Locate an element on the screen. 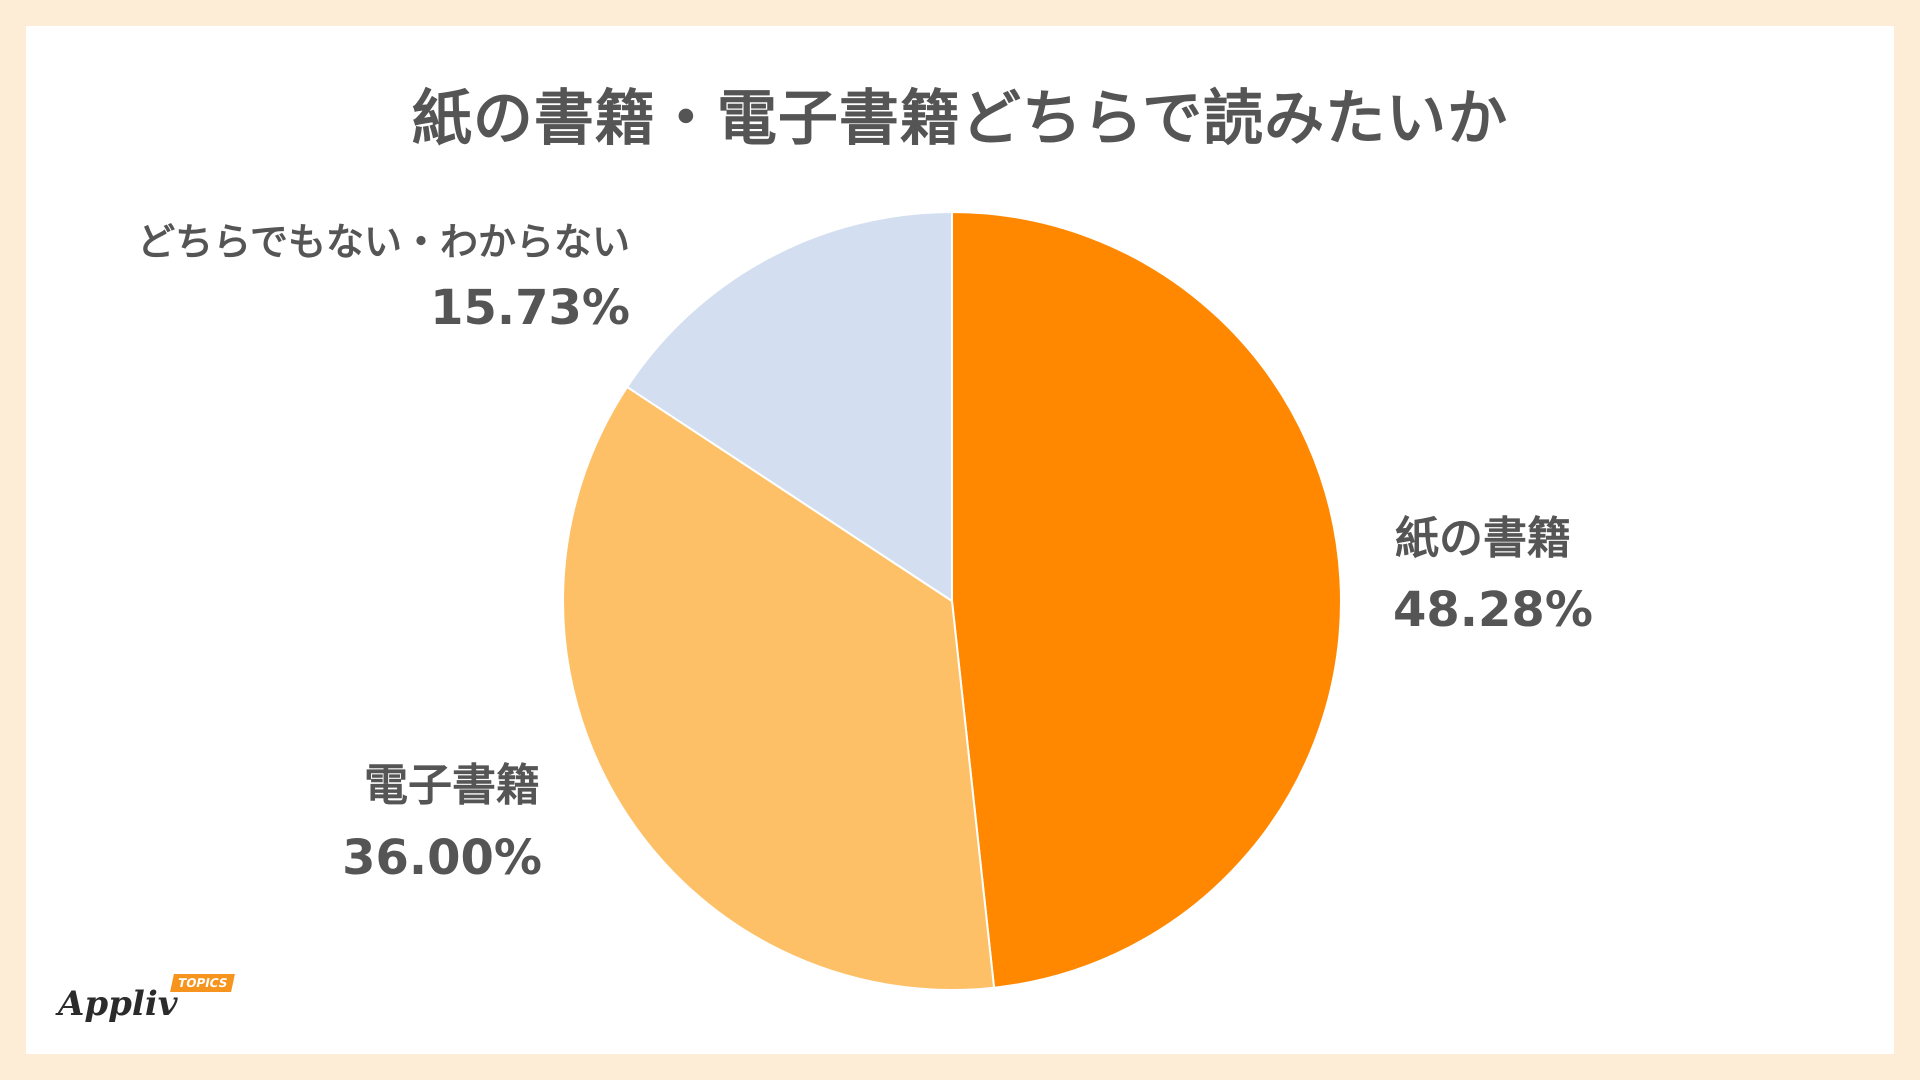 The height and width of the screenshot is (1080, 1920). appliv-logo: Appliv TOPICS is located at coordinates (158, 1000).